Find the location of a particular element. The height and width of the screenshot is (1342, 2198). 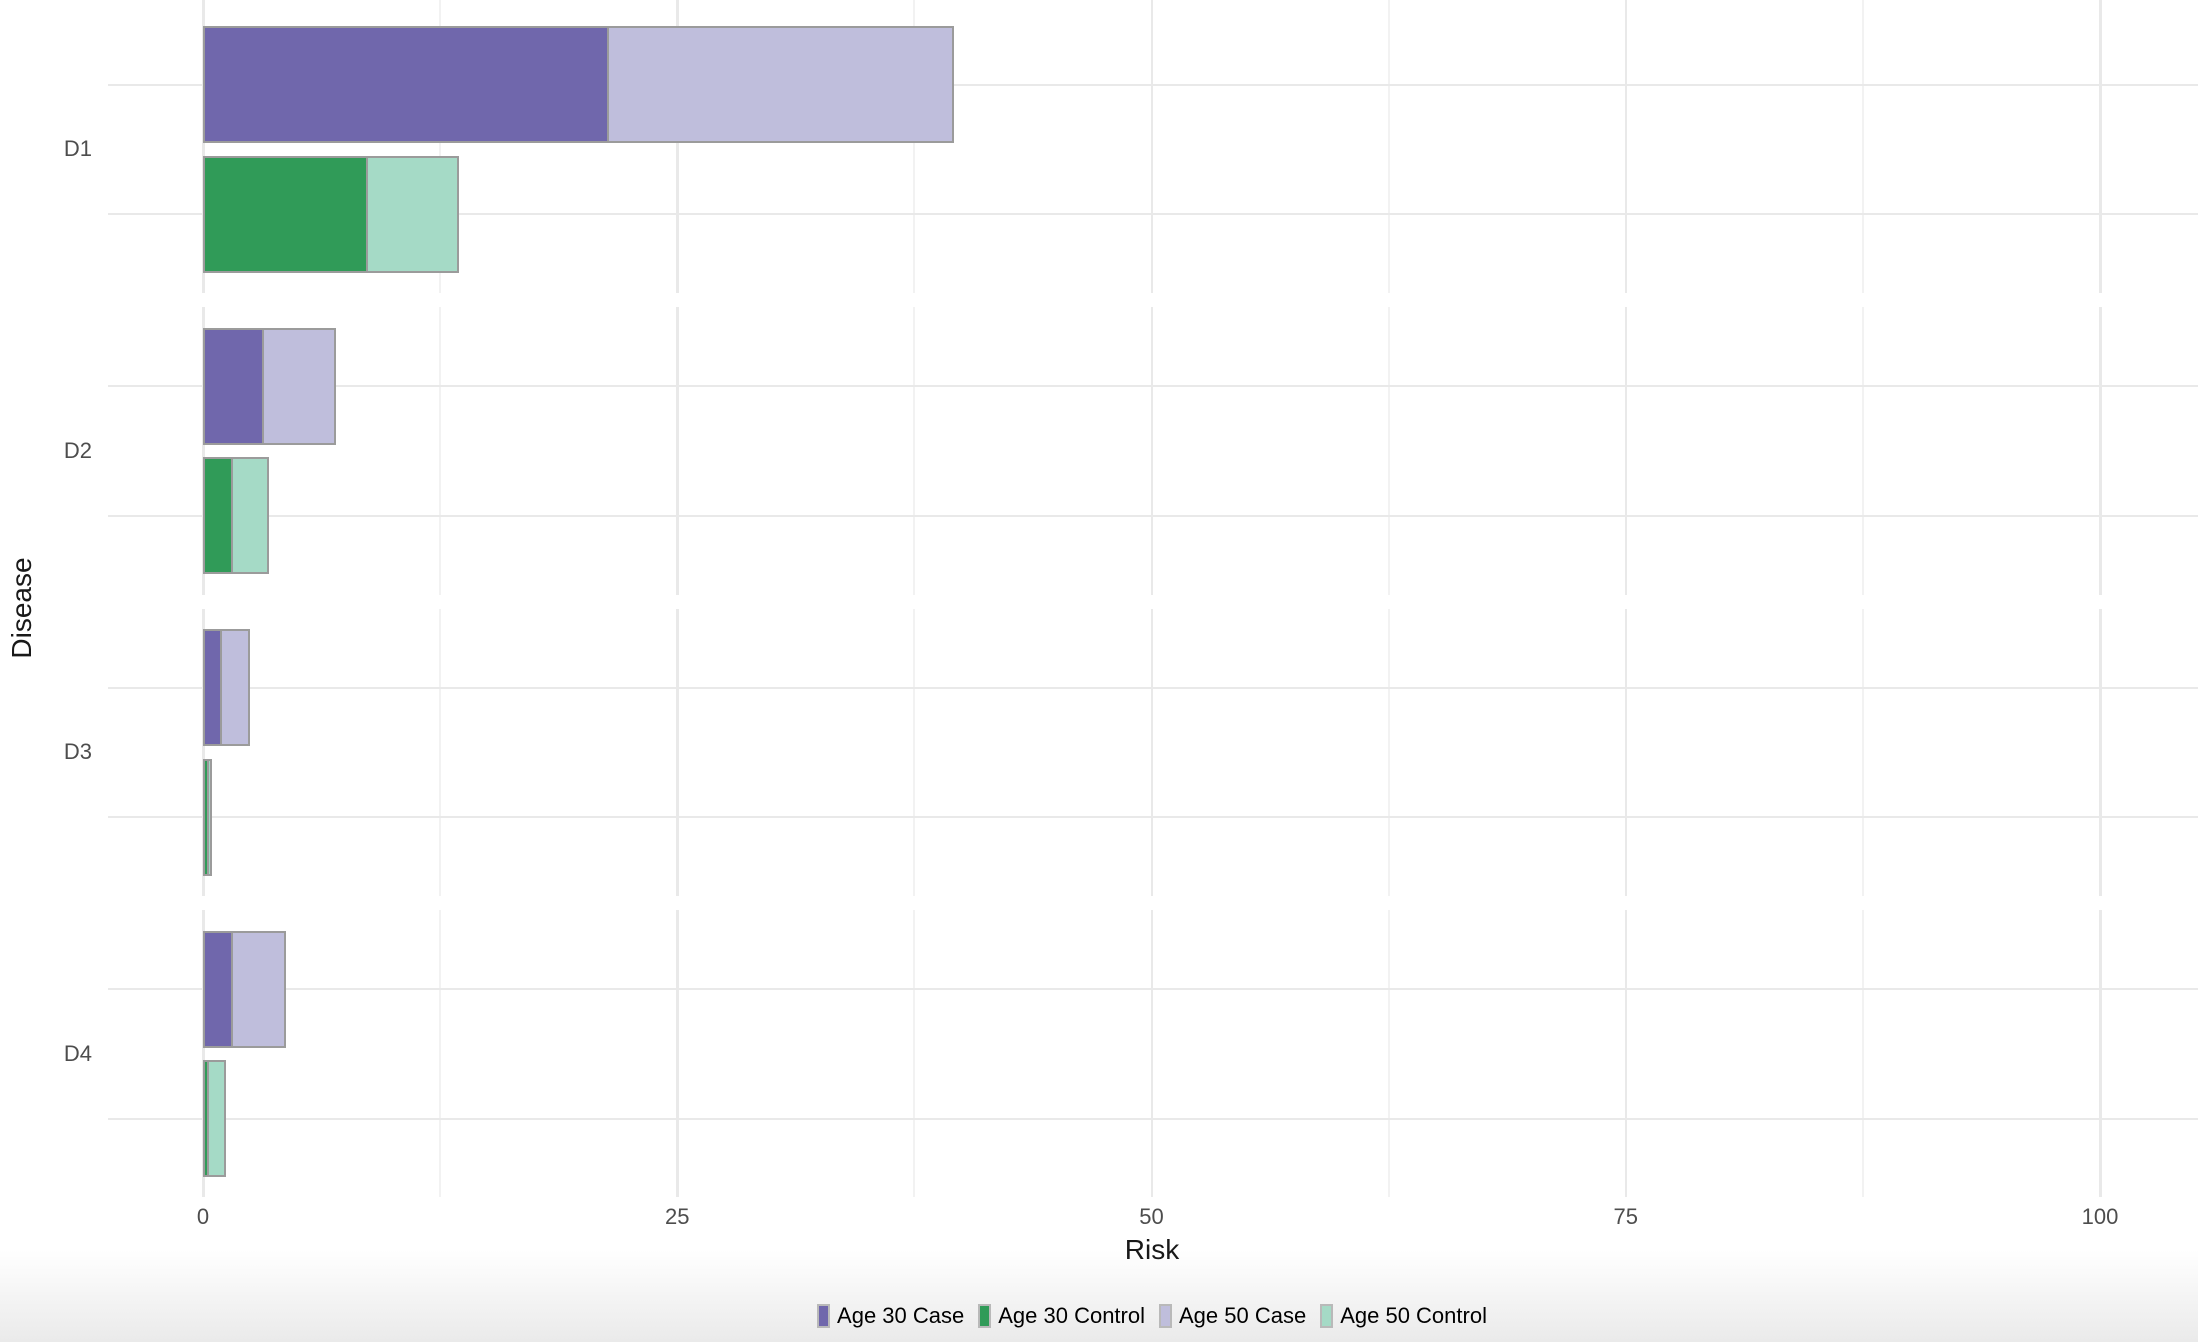

x-tick-label: 0 is located at coordinates (203, 1216).